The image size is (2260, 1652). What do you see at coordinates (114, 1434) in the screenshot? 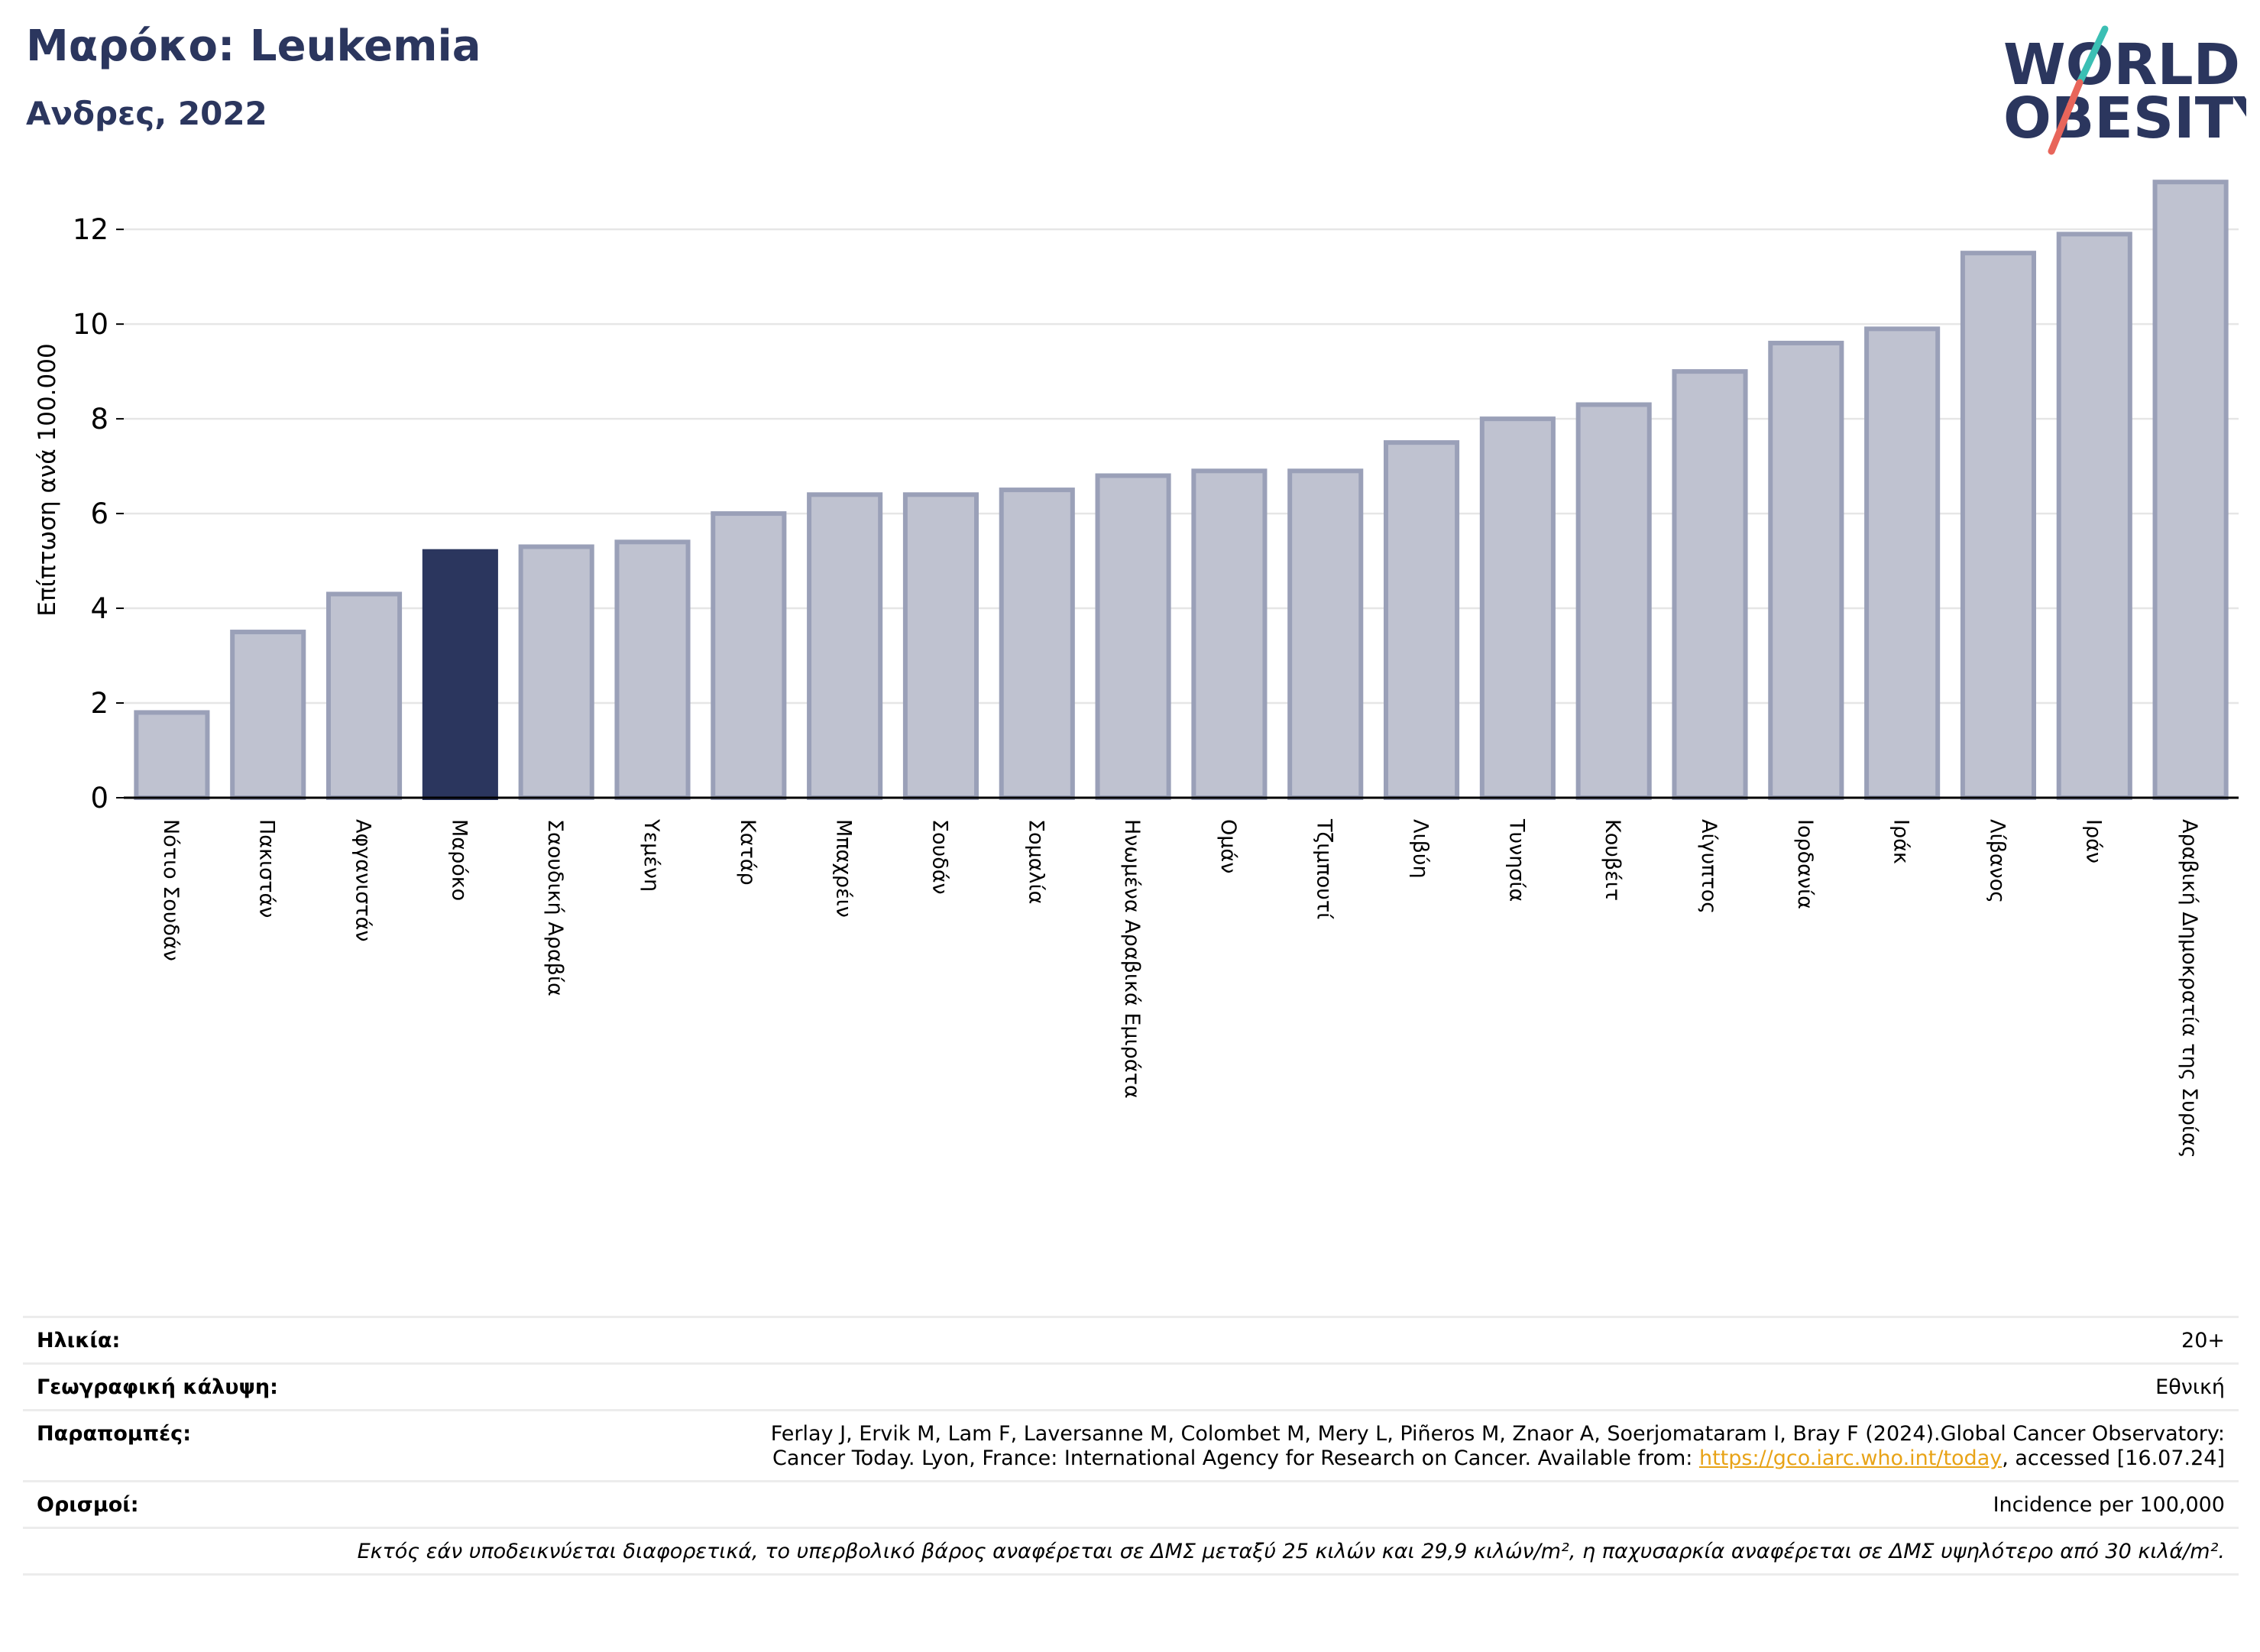
I see `references-label: Παραπομπές:` at bounding box center [114, 1434].